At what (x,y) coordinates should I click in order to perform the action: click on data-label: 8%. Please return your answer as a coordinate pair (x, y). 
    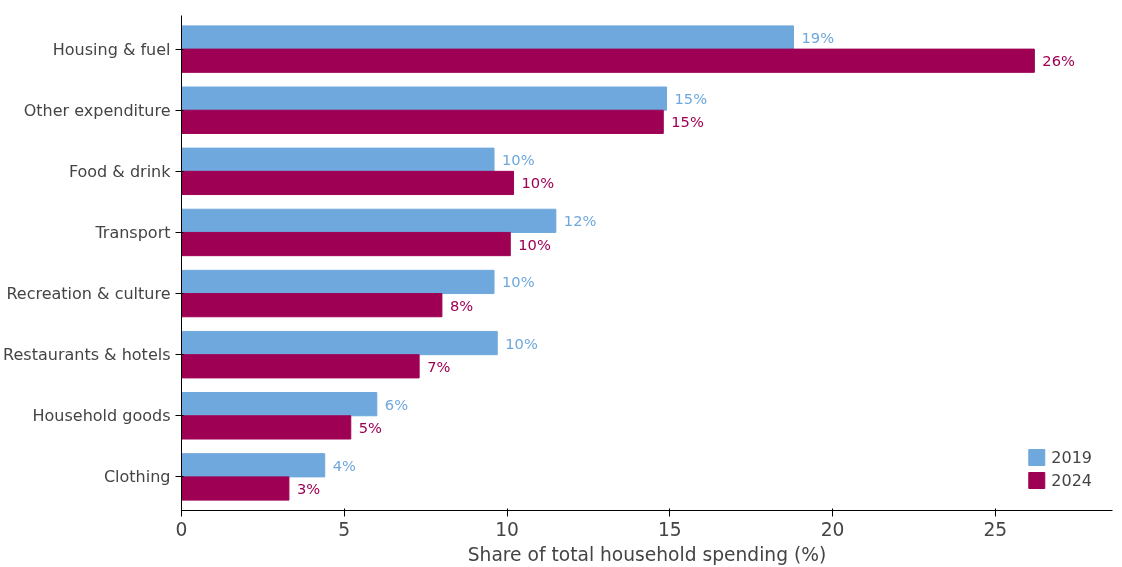
    Looking at the image, I should click on (461, 305).